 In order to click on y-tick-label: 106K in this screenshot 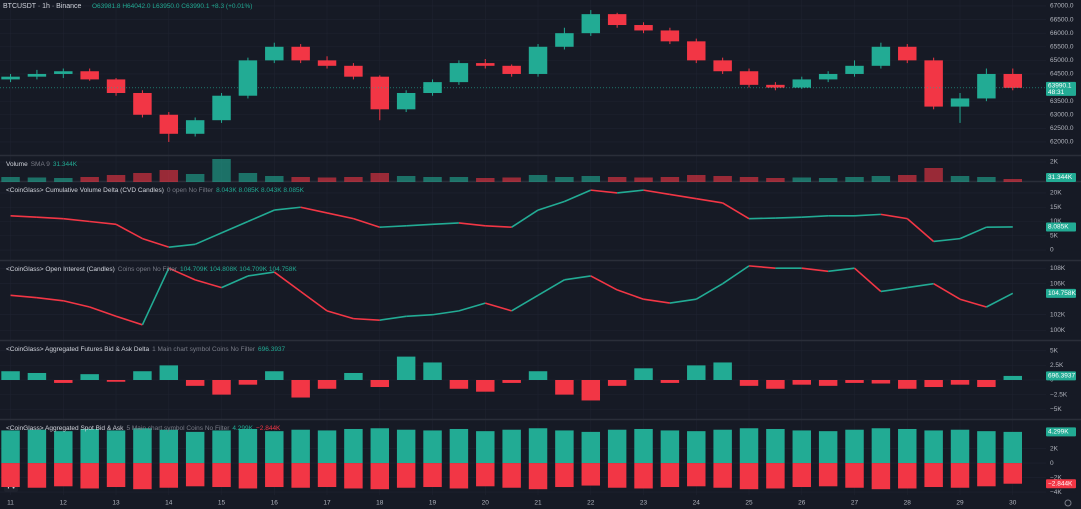, I will do `click(1058, 283)`.